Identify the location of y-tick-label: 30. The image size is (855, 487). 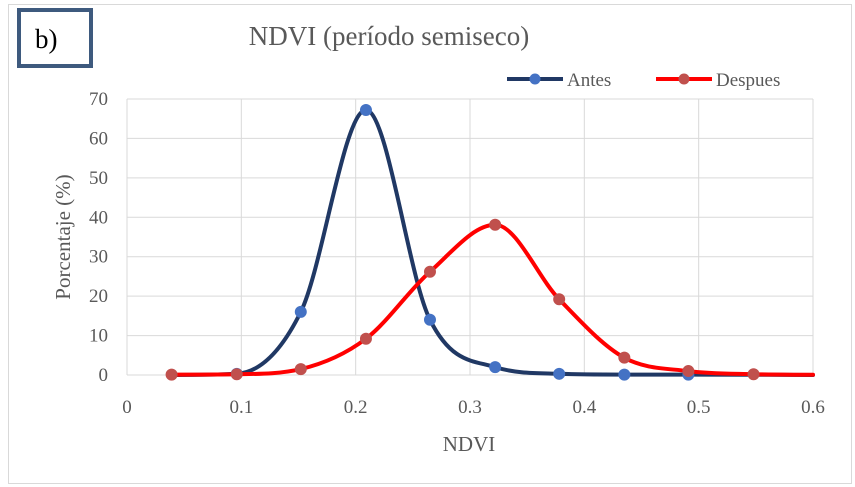
(98, 257).